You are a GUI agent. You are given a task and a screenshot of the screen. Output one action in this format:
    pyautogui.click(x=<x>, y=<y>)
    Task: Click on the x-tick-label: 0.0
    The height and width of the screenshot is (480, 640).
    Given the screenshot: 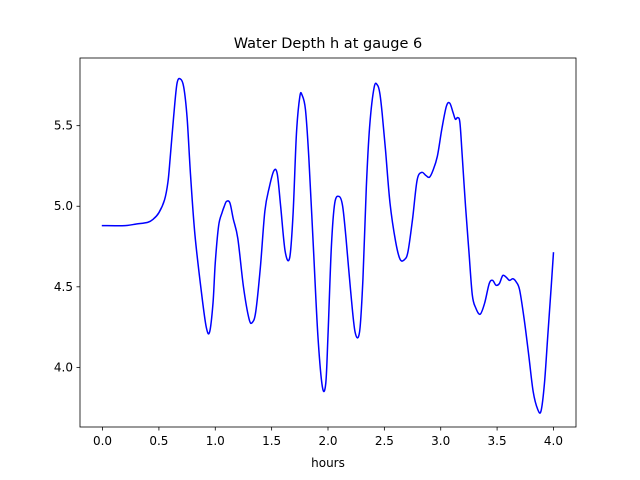 What is the action you would take?
    pyautogui.click(x=102, y=441)
    